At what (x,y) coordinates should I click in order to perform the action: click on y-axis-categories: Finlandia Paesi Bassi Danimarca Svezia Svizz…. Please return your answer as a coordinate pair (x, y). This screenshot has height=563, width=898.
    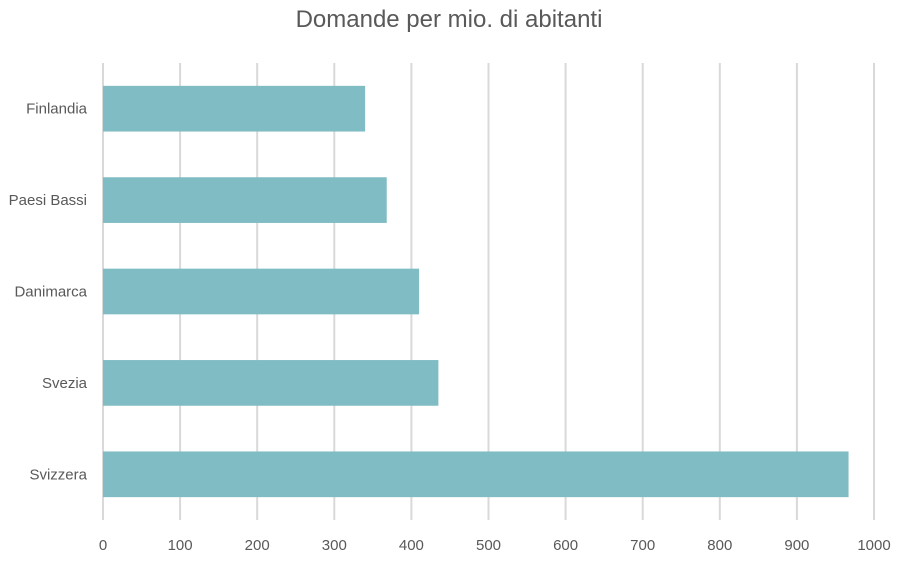
    Looking at the image, I should click on (48, 292).